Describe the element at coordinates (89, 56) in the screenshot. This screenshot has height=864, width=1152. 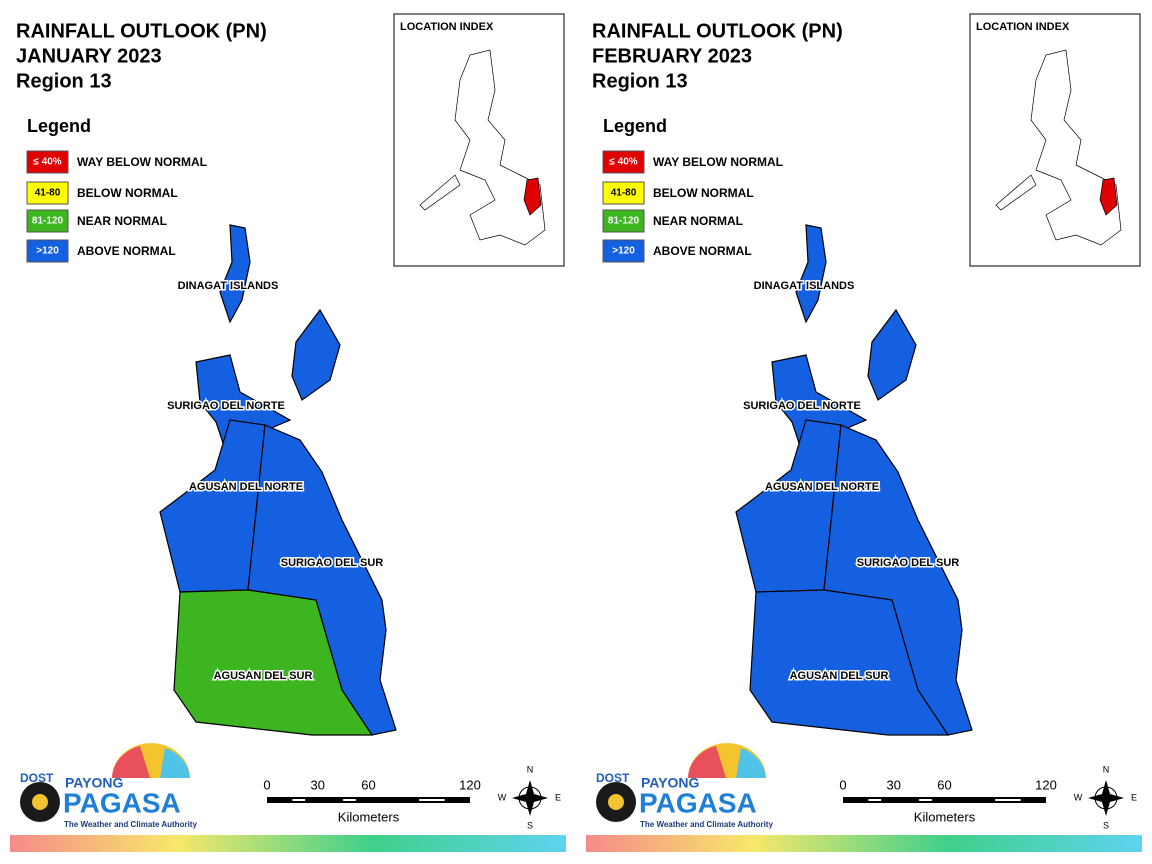
I see `title-line: JANUARY 2023` at that location.